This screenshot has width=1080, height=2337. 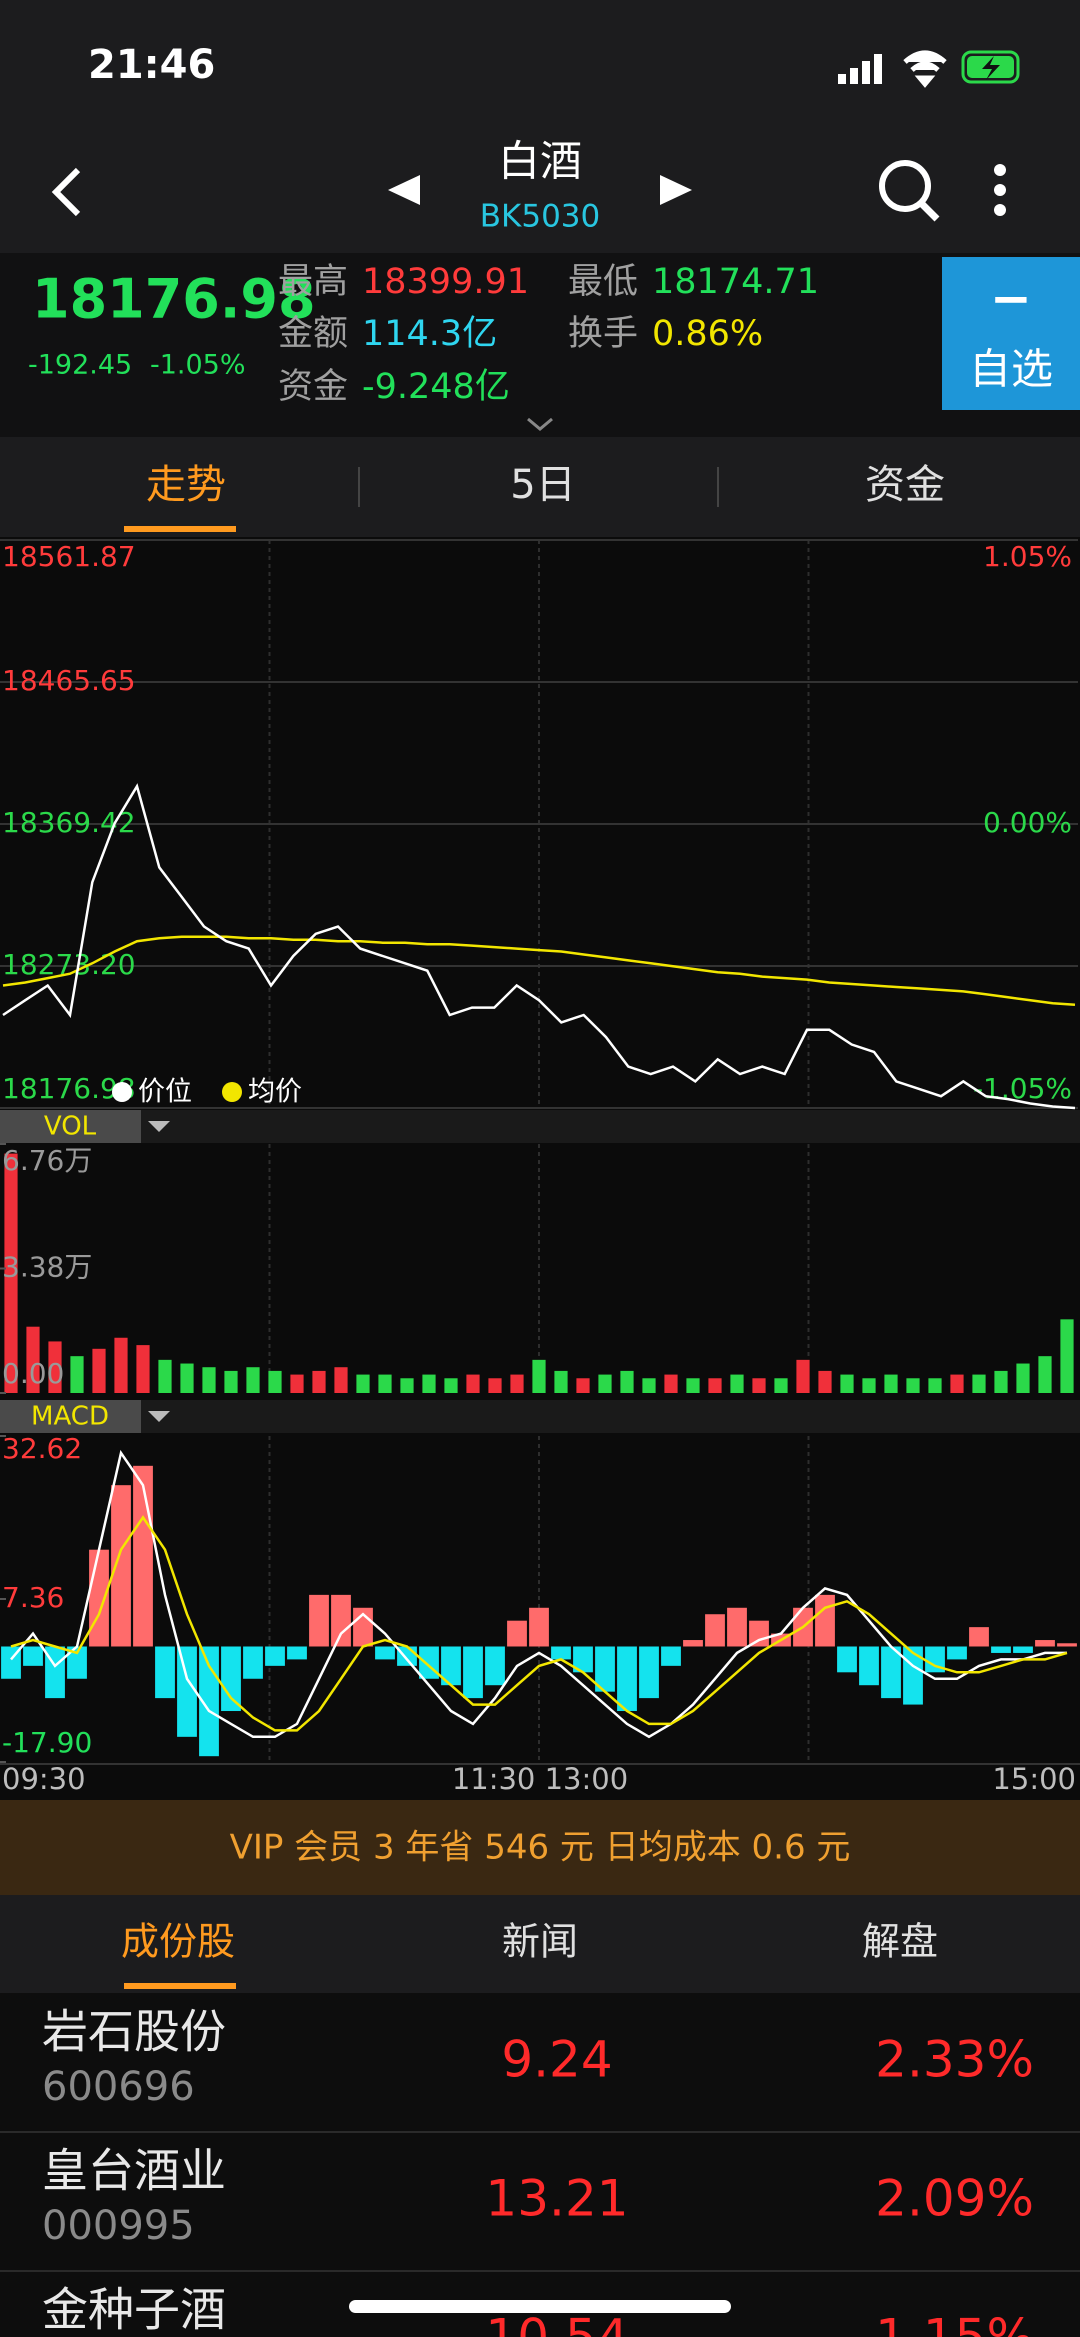 What do you see at coordinates (538, 2058) in the screenshot?
I see `stock-row: 岩石股份 600696 9.24 2.33%` at bounding box center [538, 2058].